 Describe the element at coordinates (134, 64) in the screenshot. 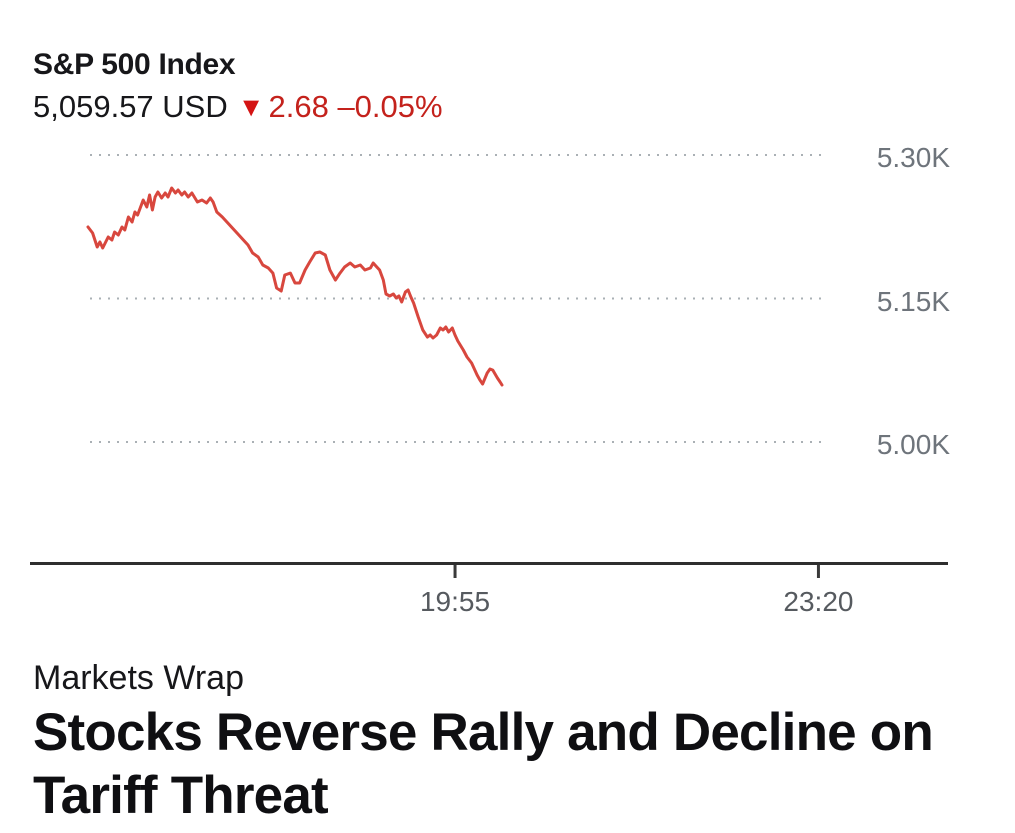

I see `chart-title: S&P 500 Index` at that location.